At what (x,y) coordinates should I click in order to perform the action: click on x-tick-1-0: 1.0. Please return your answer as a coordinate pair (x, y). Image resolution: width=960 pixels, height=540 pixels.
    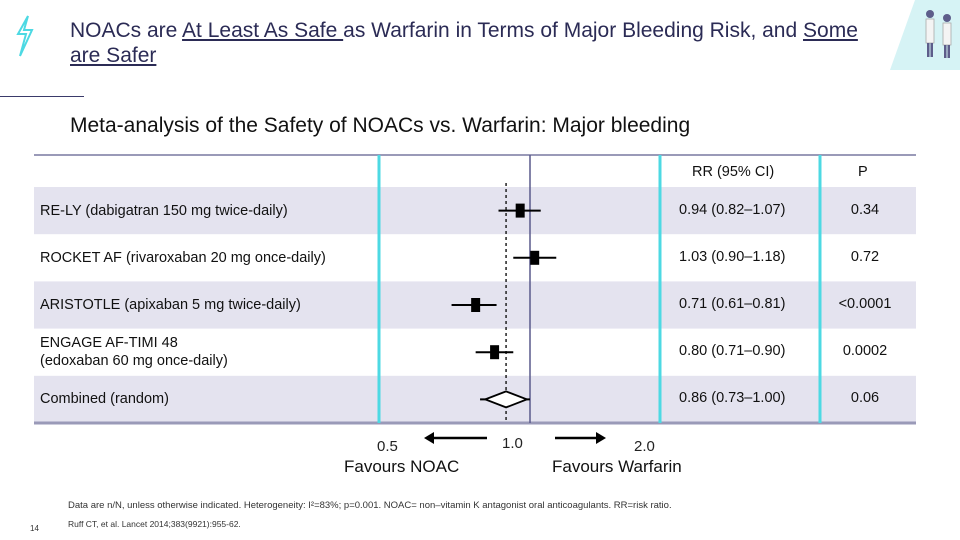
    Looking at the image, I should click on (512, 443).